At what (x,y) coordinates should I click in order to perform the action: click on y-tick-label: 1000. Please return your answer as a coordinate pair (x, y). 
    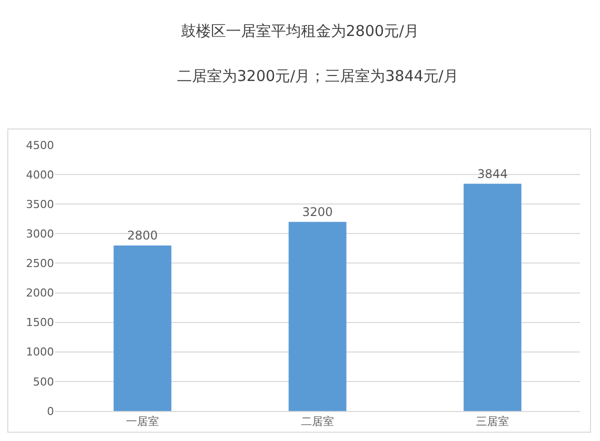
    Looking at the image, I should click on (40, 352).